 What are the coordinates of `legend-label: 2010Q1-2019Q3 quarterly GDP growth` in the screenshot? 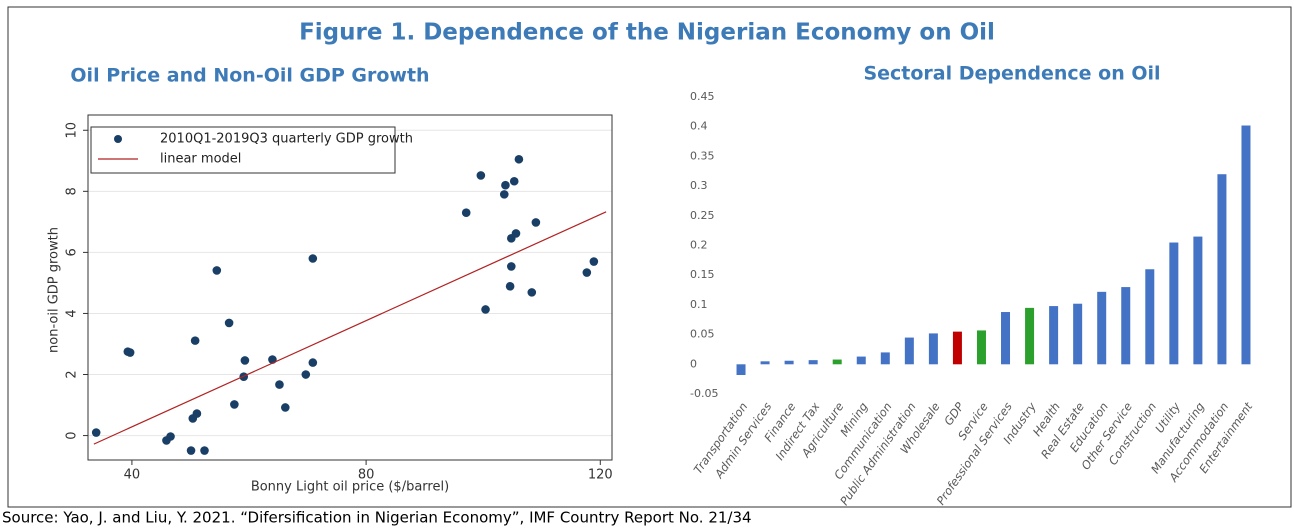 It's located at (286, 139).